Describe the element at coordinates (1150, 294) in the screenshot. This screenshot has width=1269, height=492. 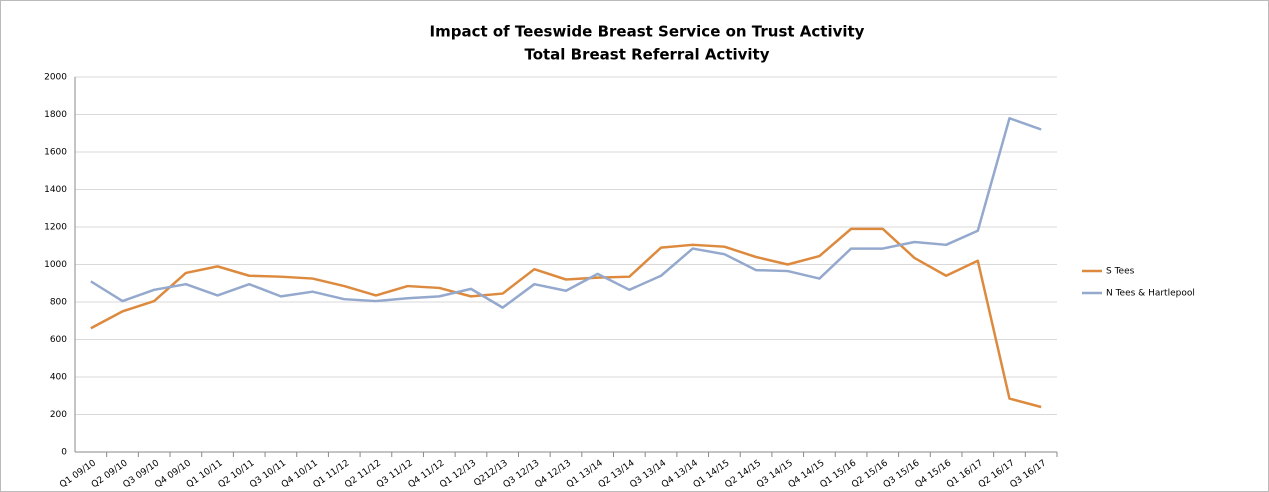
I see `legend-label: N Tees & Hartlepool` at that location.